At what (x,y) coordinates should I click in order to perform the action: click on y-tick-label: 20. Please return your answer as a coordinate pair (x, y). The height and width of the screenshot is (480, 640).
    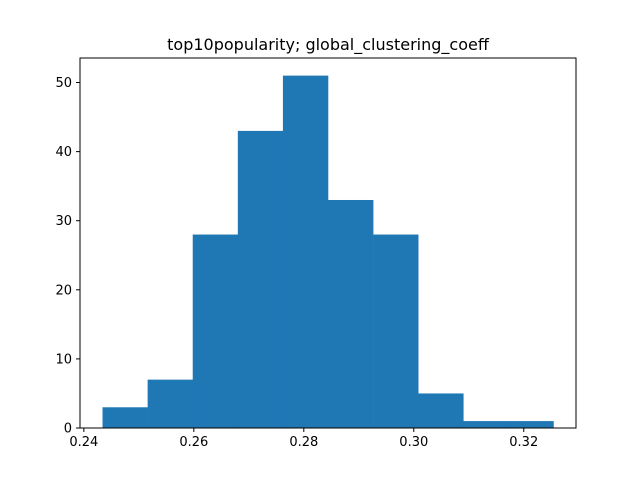
    Looking at the image, I should click on (63, 290).